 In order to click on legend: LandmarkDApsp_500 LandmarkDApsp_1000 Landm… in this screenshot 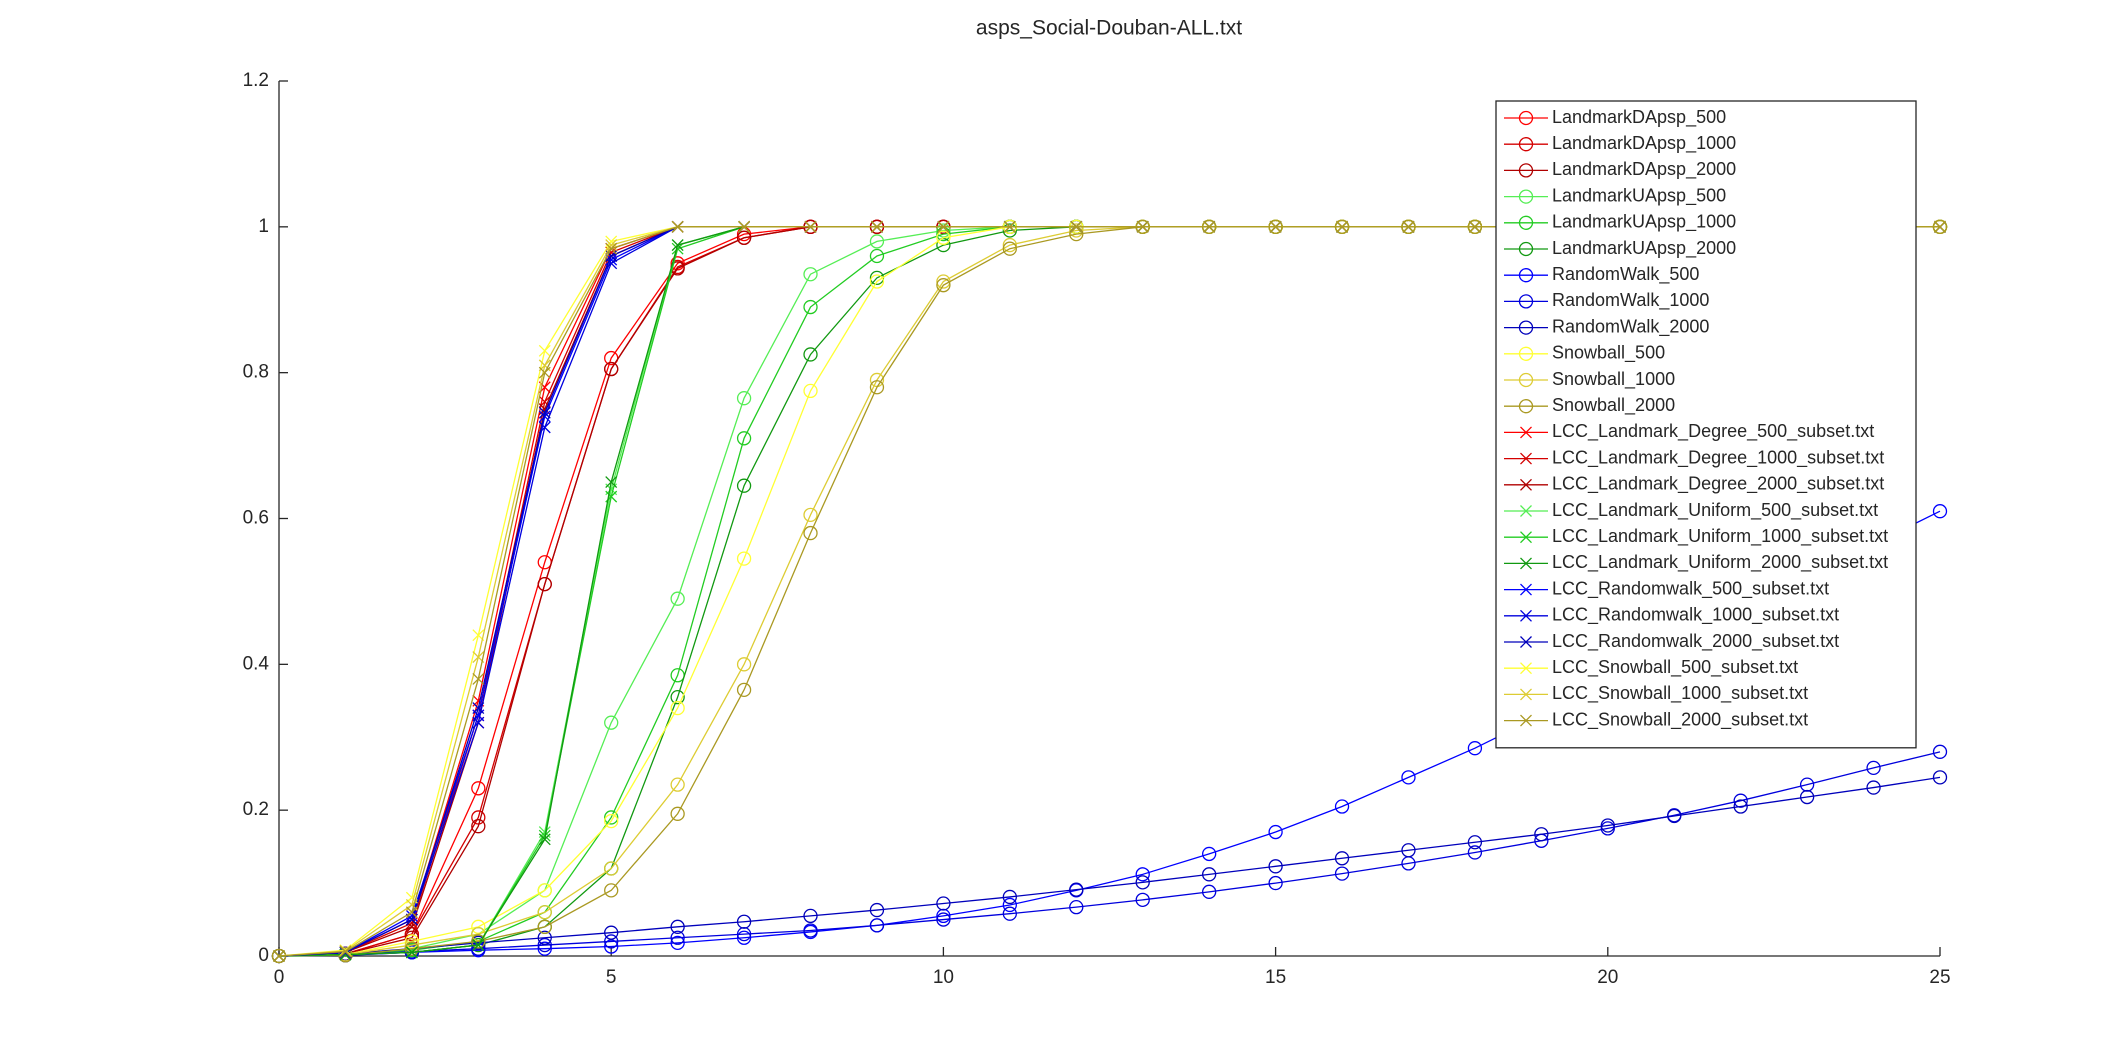, I will do `click(1706, 424)`.